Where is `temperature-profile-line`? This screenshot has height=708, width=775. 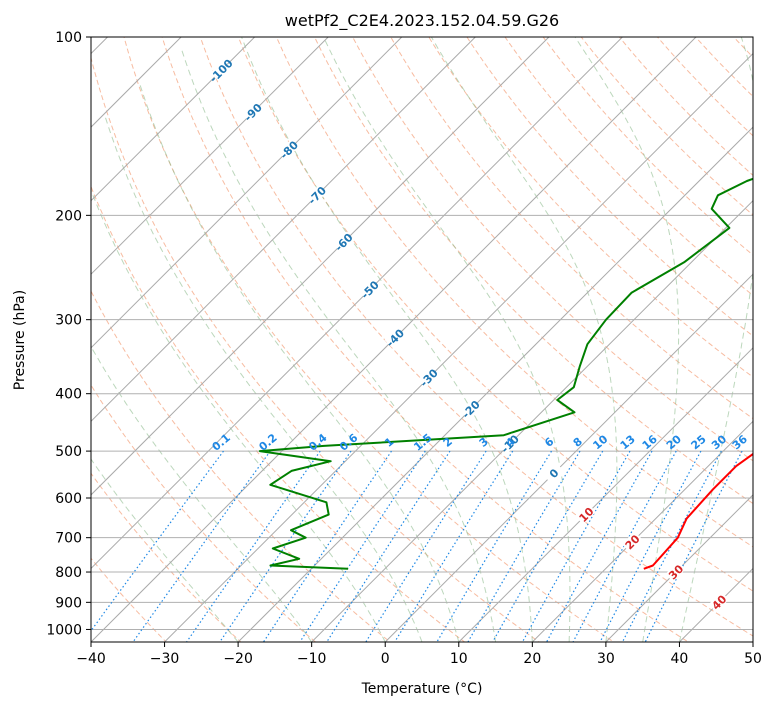
temperature-profile-line is located at coordinates (698, 511).